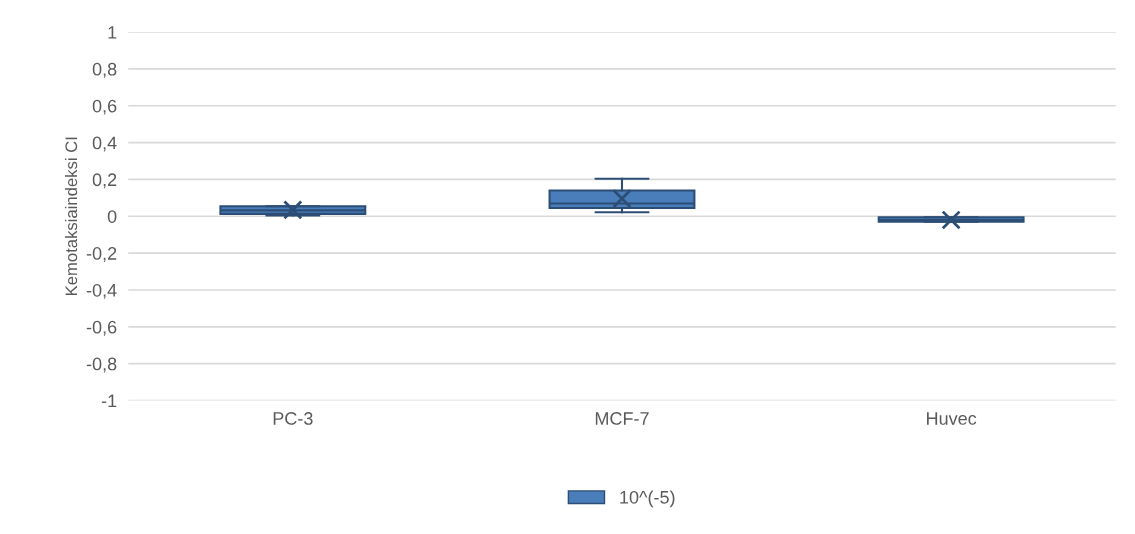 The image size is (1135, 534). What do you see at coordinates (622, 418) in the screenshot?
I see `x-tick-label: MCF-7` at bounding box center [622, 418].